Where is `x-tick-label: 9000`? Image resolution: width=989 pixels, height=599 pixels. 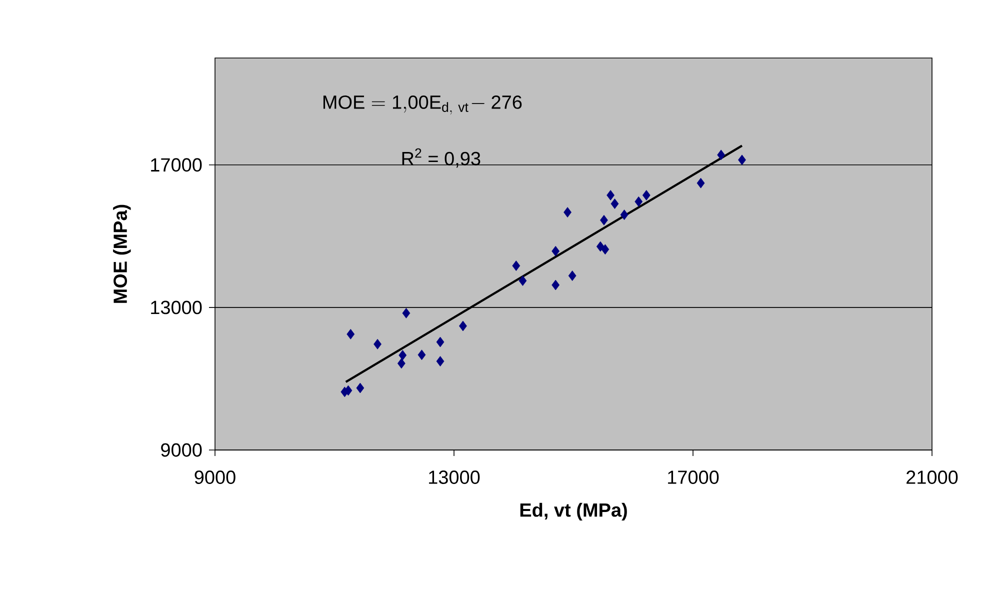 x-tick-label: 9000 is located at coordinates (215, 477).